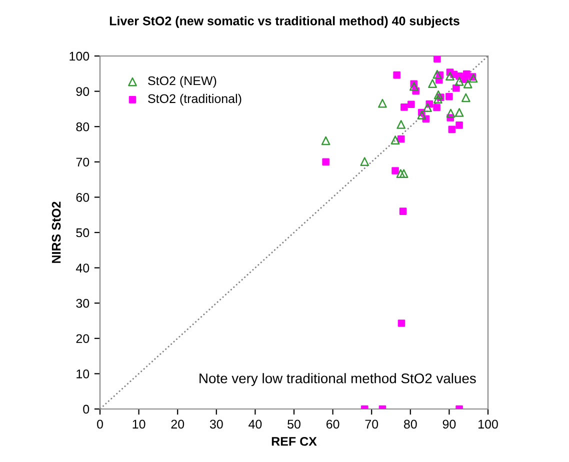 The height and width of the screenshot is (462, 569). What do you see at coordinates (83, 91) in the screenshot?
I see `y-tick-label: 90` at bounding box center [83, 91].